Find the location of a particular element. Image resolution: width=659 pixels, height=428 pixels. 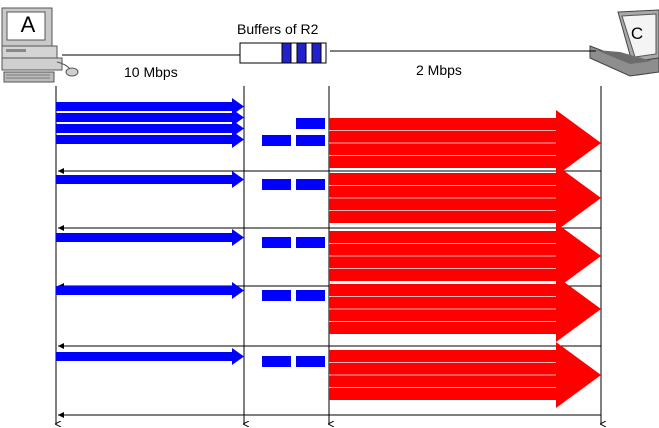

router-buffer is located at coordinates (283, 53).